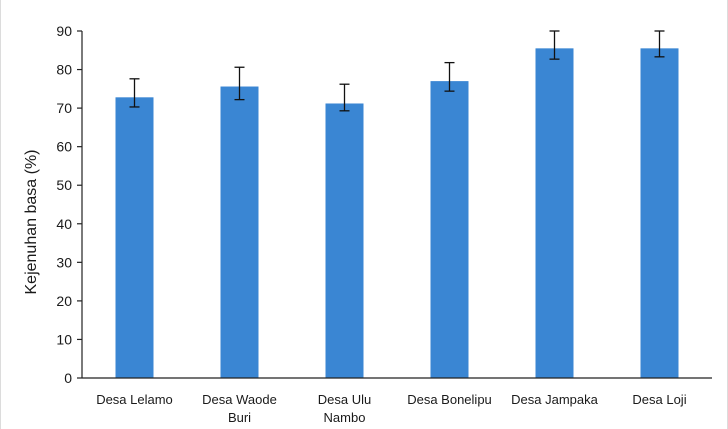 Image resolution: width=728 pixels, height=429 pixels. I want to click on x-tick-label: Desa Jampaka, so click(554, 399).